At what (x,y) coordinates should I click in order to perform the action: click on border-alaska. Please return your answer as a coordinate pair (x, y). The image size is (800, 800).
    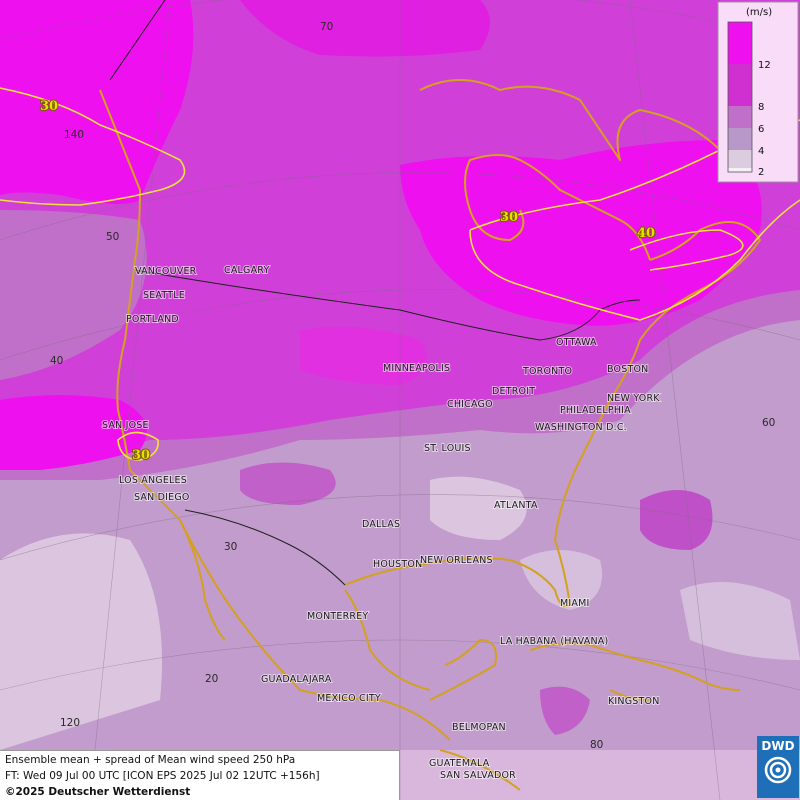
    Looking at the image, I should click on (137, 40).